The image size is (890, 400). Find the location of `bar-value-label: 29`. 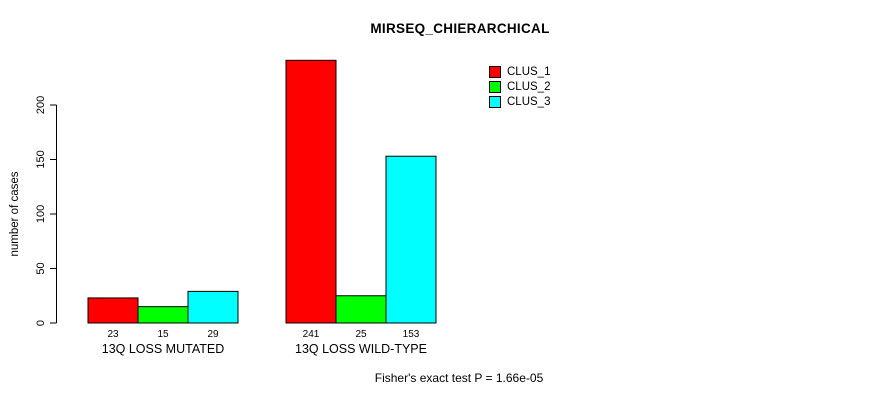

bar-value-label: 29 is located at coordinates (213, 334).